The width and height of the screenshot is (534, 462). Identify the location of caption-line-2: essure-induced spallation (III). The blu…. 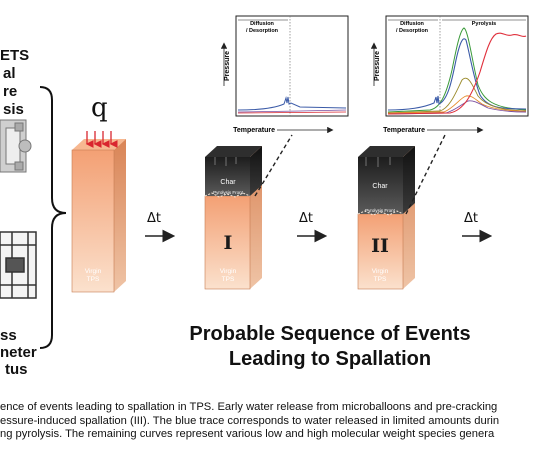
(250, 420).